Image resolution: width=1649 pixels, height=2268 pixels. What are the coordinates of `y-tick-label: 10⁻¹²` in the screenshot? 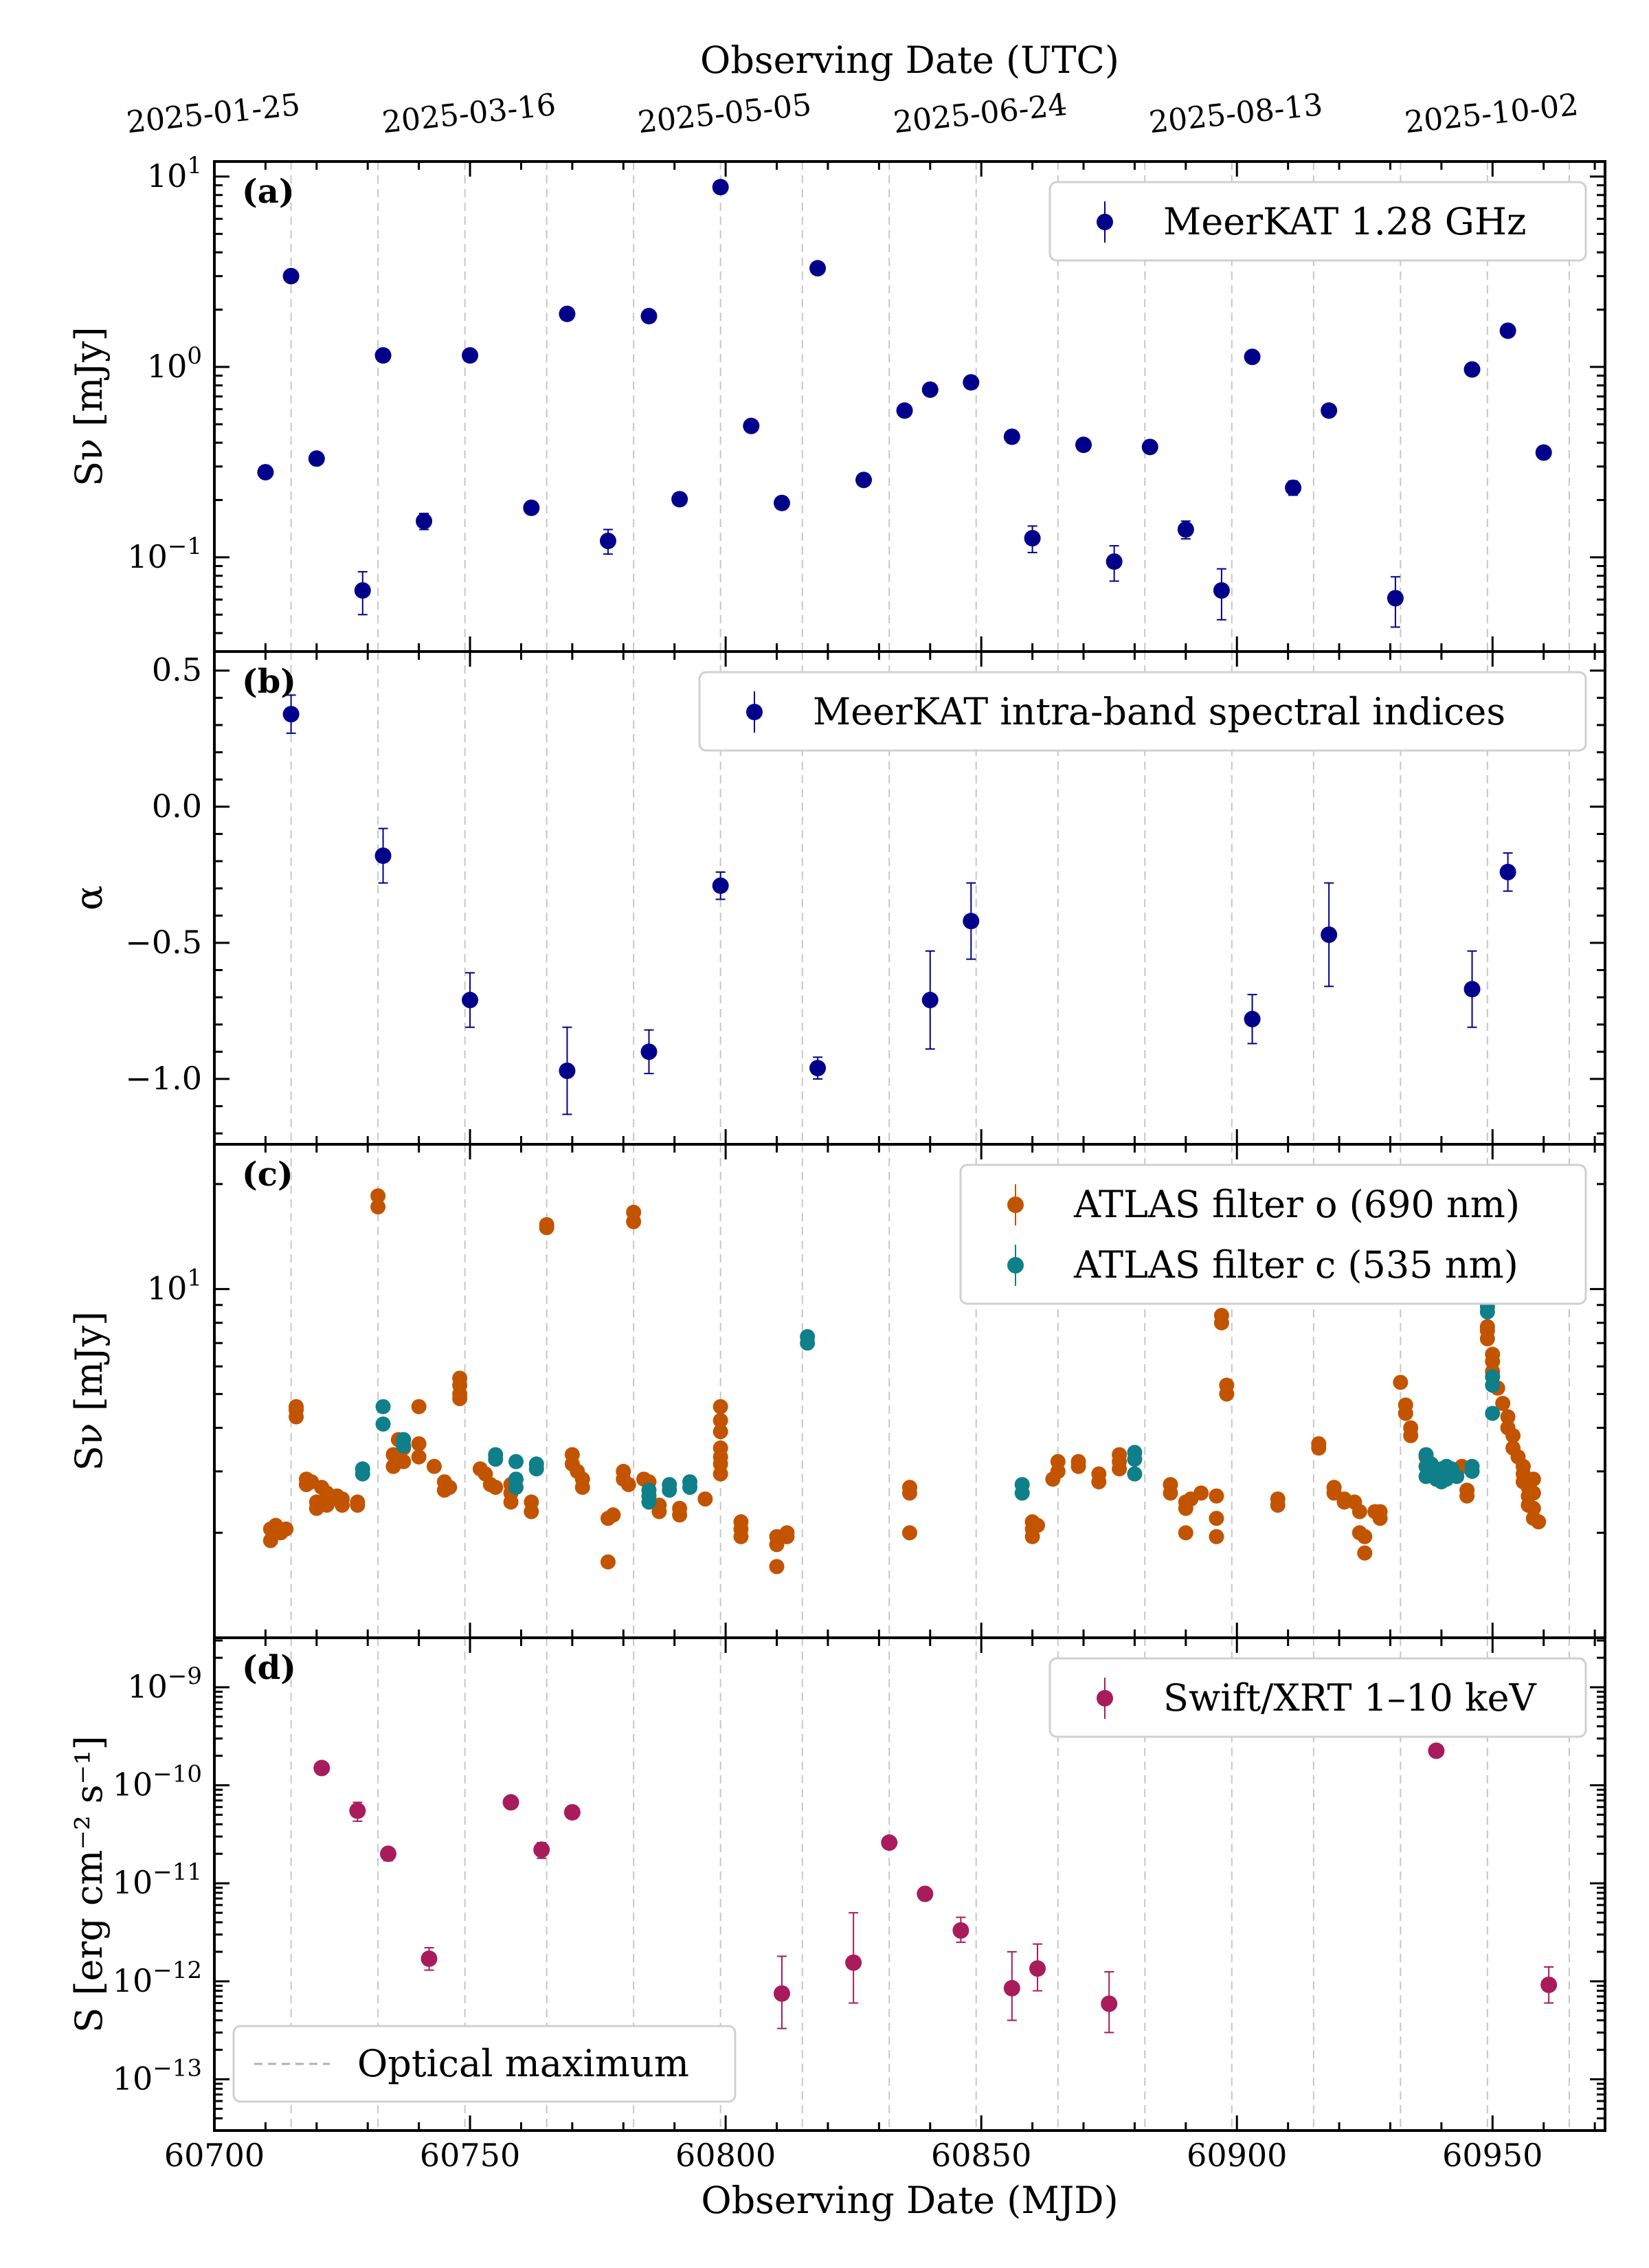 It's located at (157, 1978).